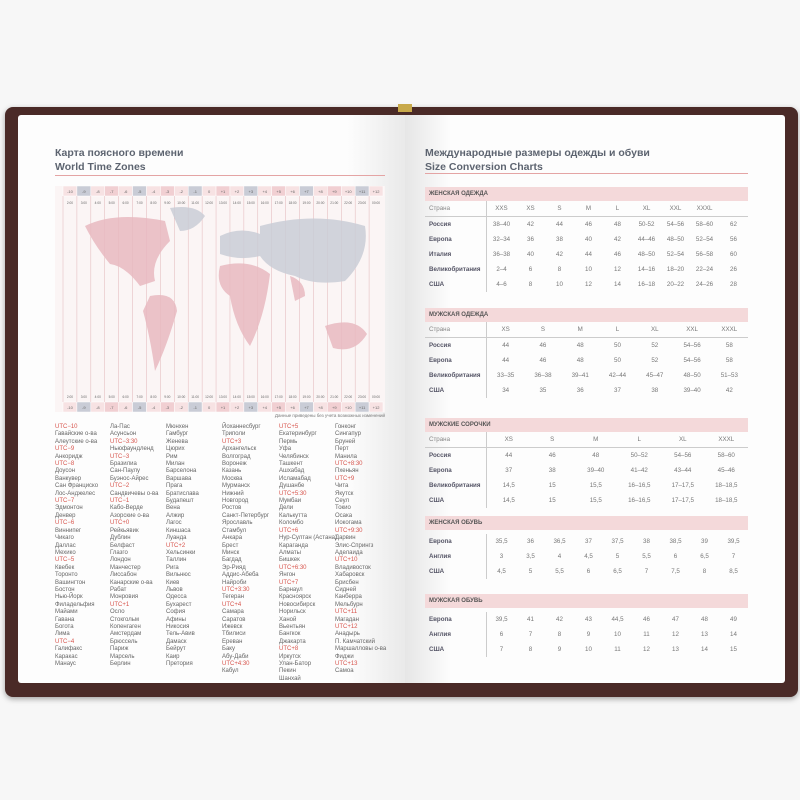 This screenshot has height=800, width=800. I want to click on city-name: Львов, so click(174, 589).